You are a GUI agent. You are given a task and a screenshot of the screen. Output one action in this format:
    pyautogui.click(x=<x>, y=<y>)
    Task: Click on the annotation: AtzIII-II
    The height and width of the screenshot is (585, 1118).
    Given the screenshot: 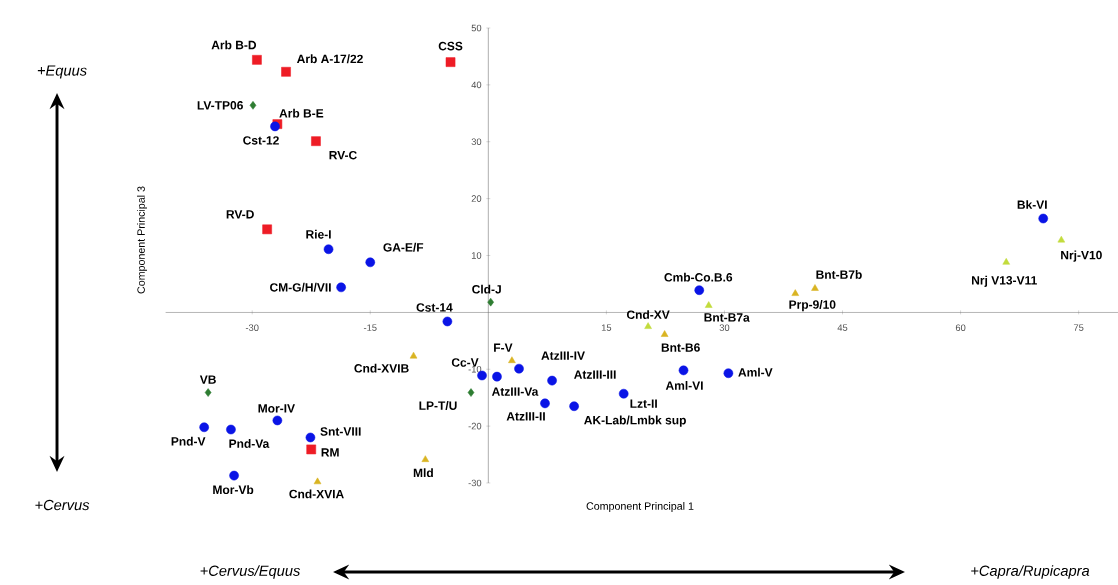 What is the action you would take?
    pyautogui.click(x=525, y=416)
    